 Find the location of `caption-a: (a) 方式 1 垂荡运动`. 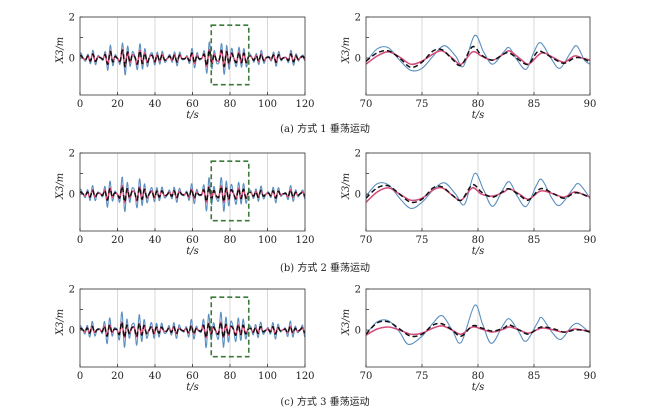

caption-a: (a) 方式 1 垂荡运动 is located at coordinates (325, 129).